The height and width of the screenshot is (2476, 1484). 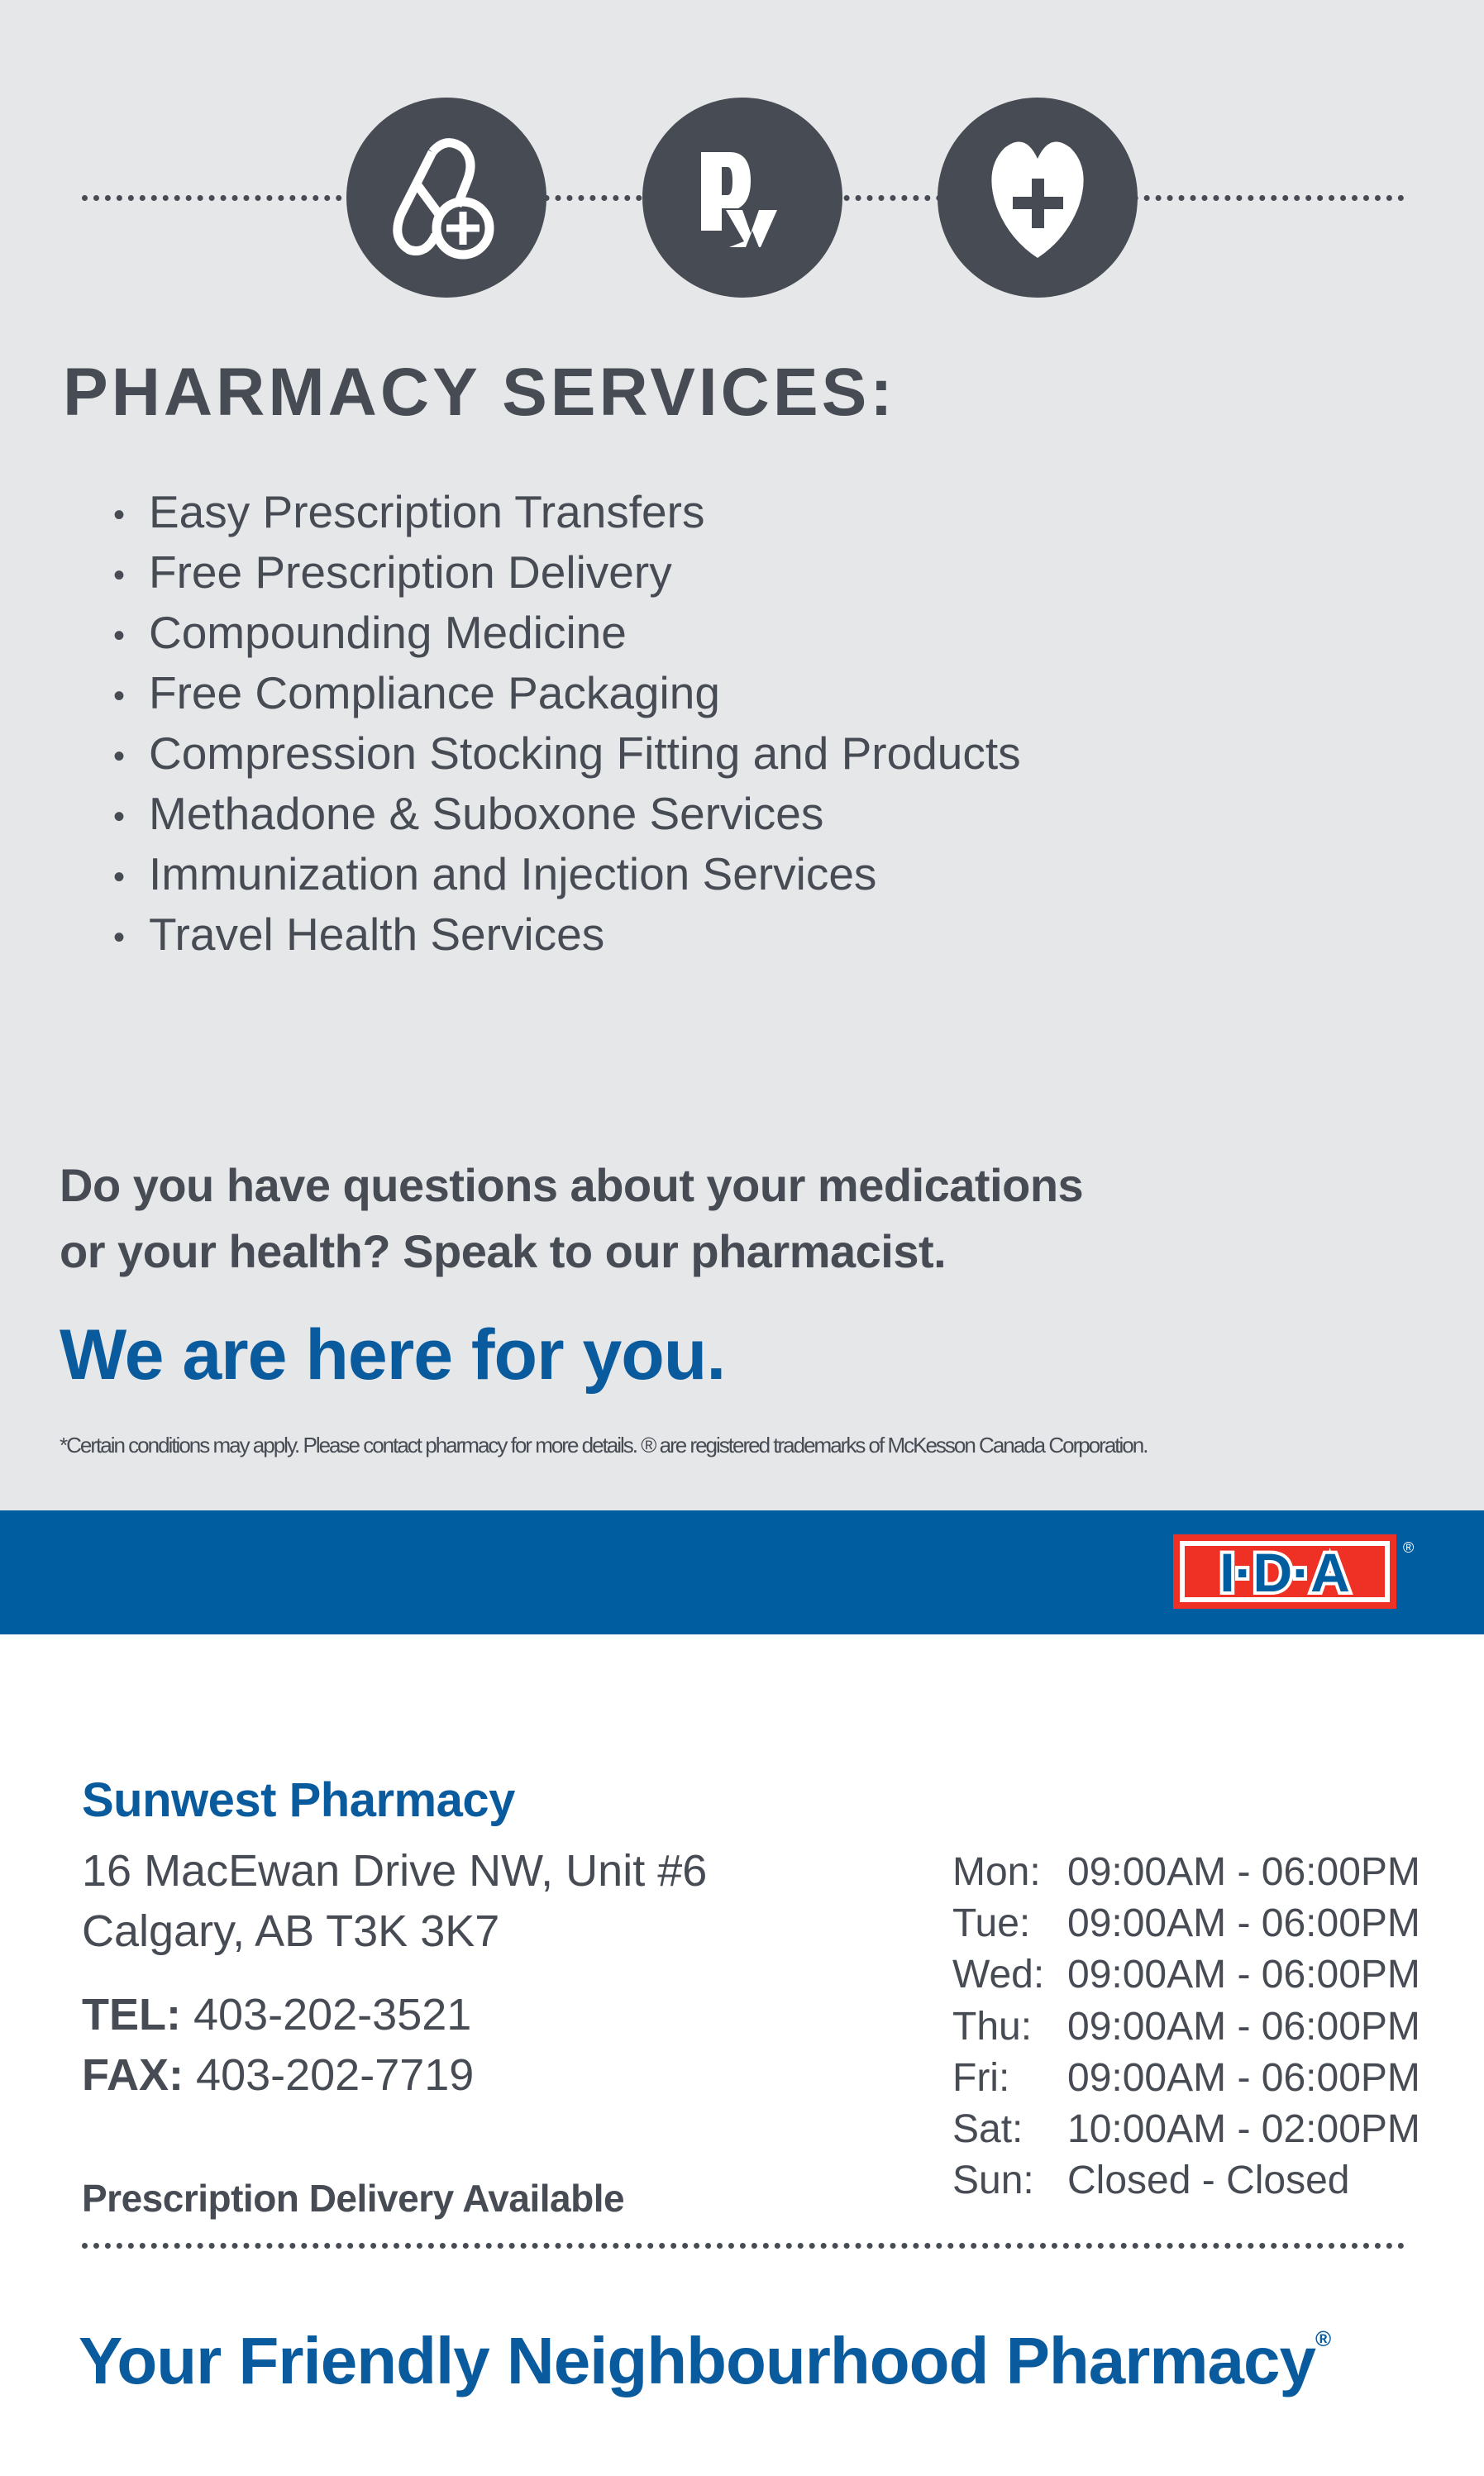 What do you see at coordinates (567, 693) in the screenshot?
I see `list-item: • Free Compliance Packaging` at bounding box center [567, 693].